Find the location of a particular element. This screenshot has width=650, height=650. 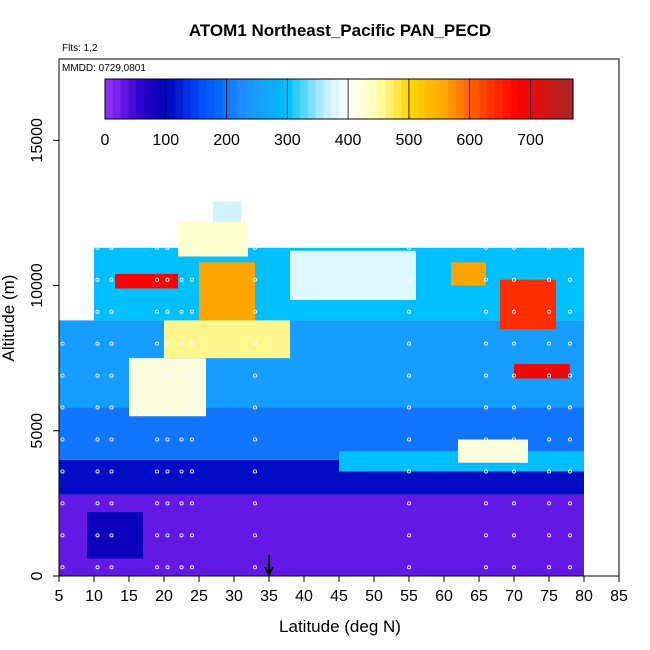

x-axis-label: Latitude (deg N) is located at coordinates (340, 626).